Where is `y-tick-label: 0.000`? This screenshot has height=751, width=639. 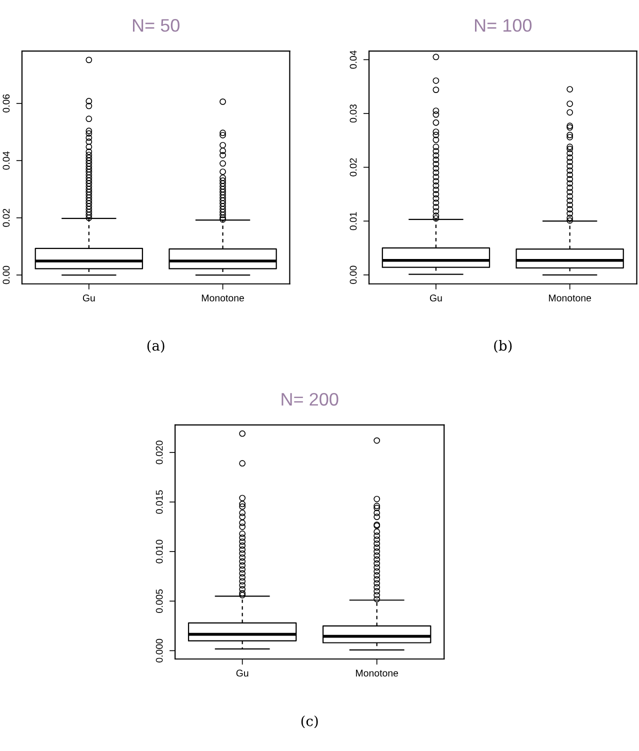
y-tick-label: 0.000 is located at coordinates (159, 650).